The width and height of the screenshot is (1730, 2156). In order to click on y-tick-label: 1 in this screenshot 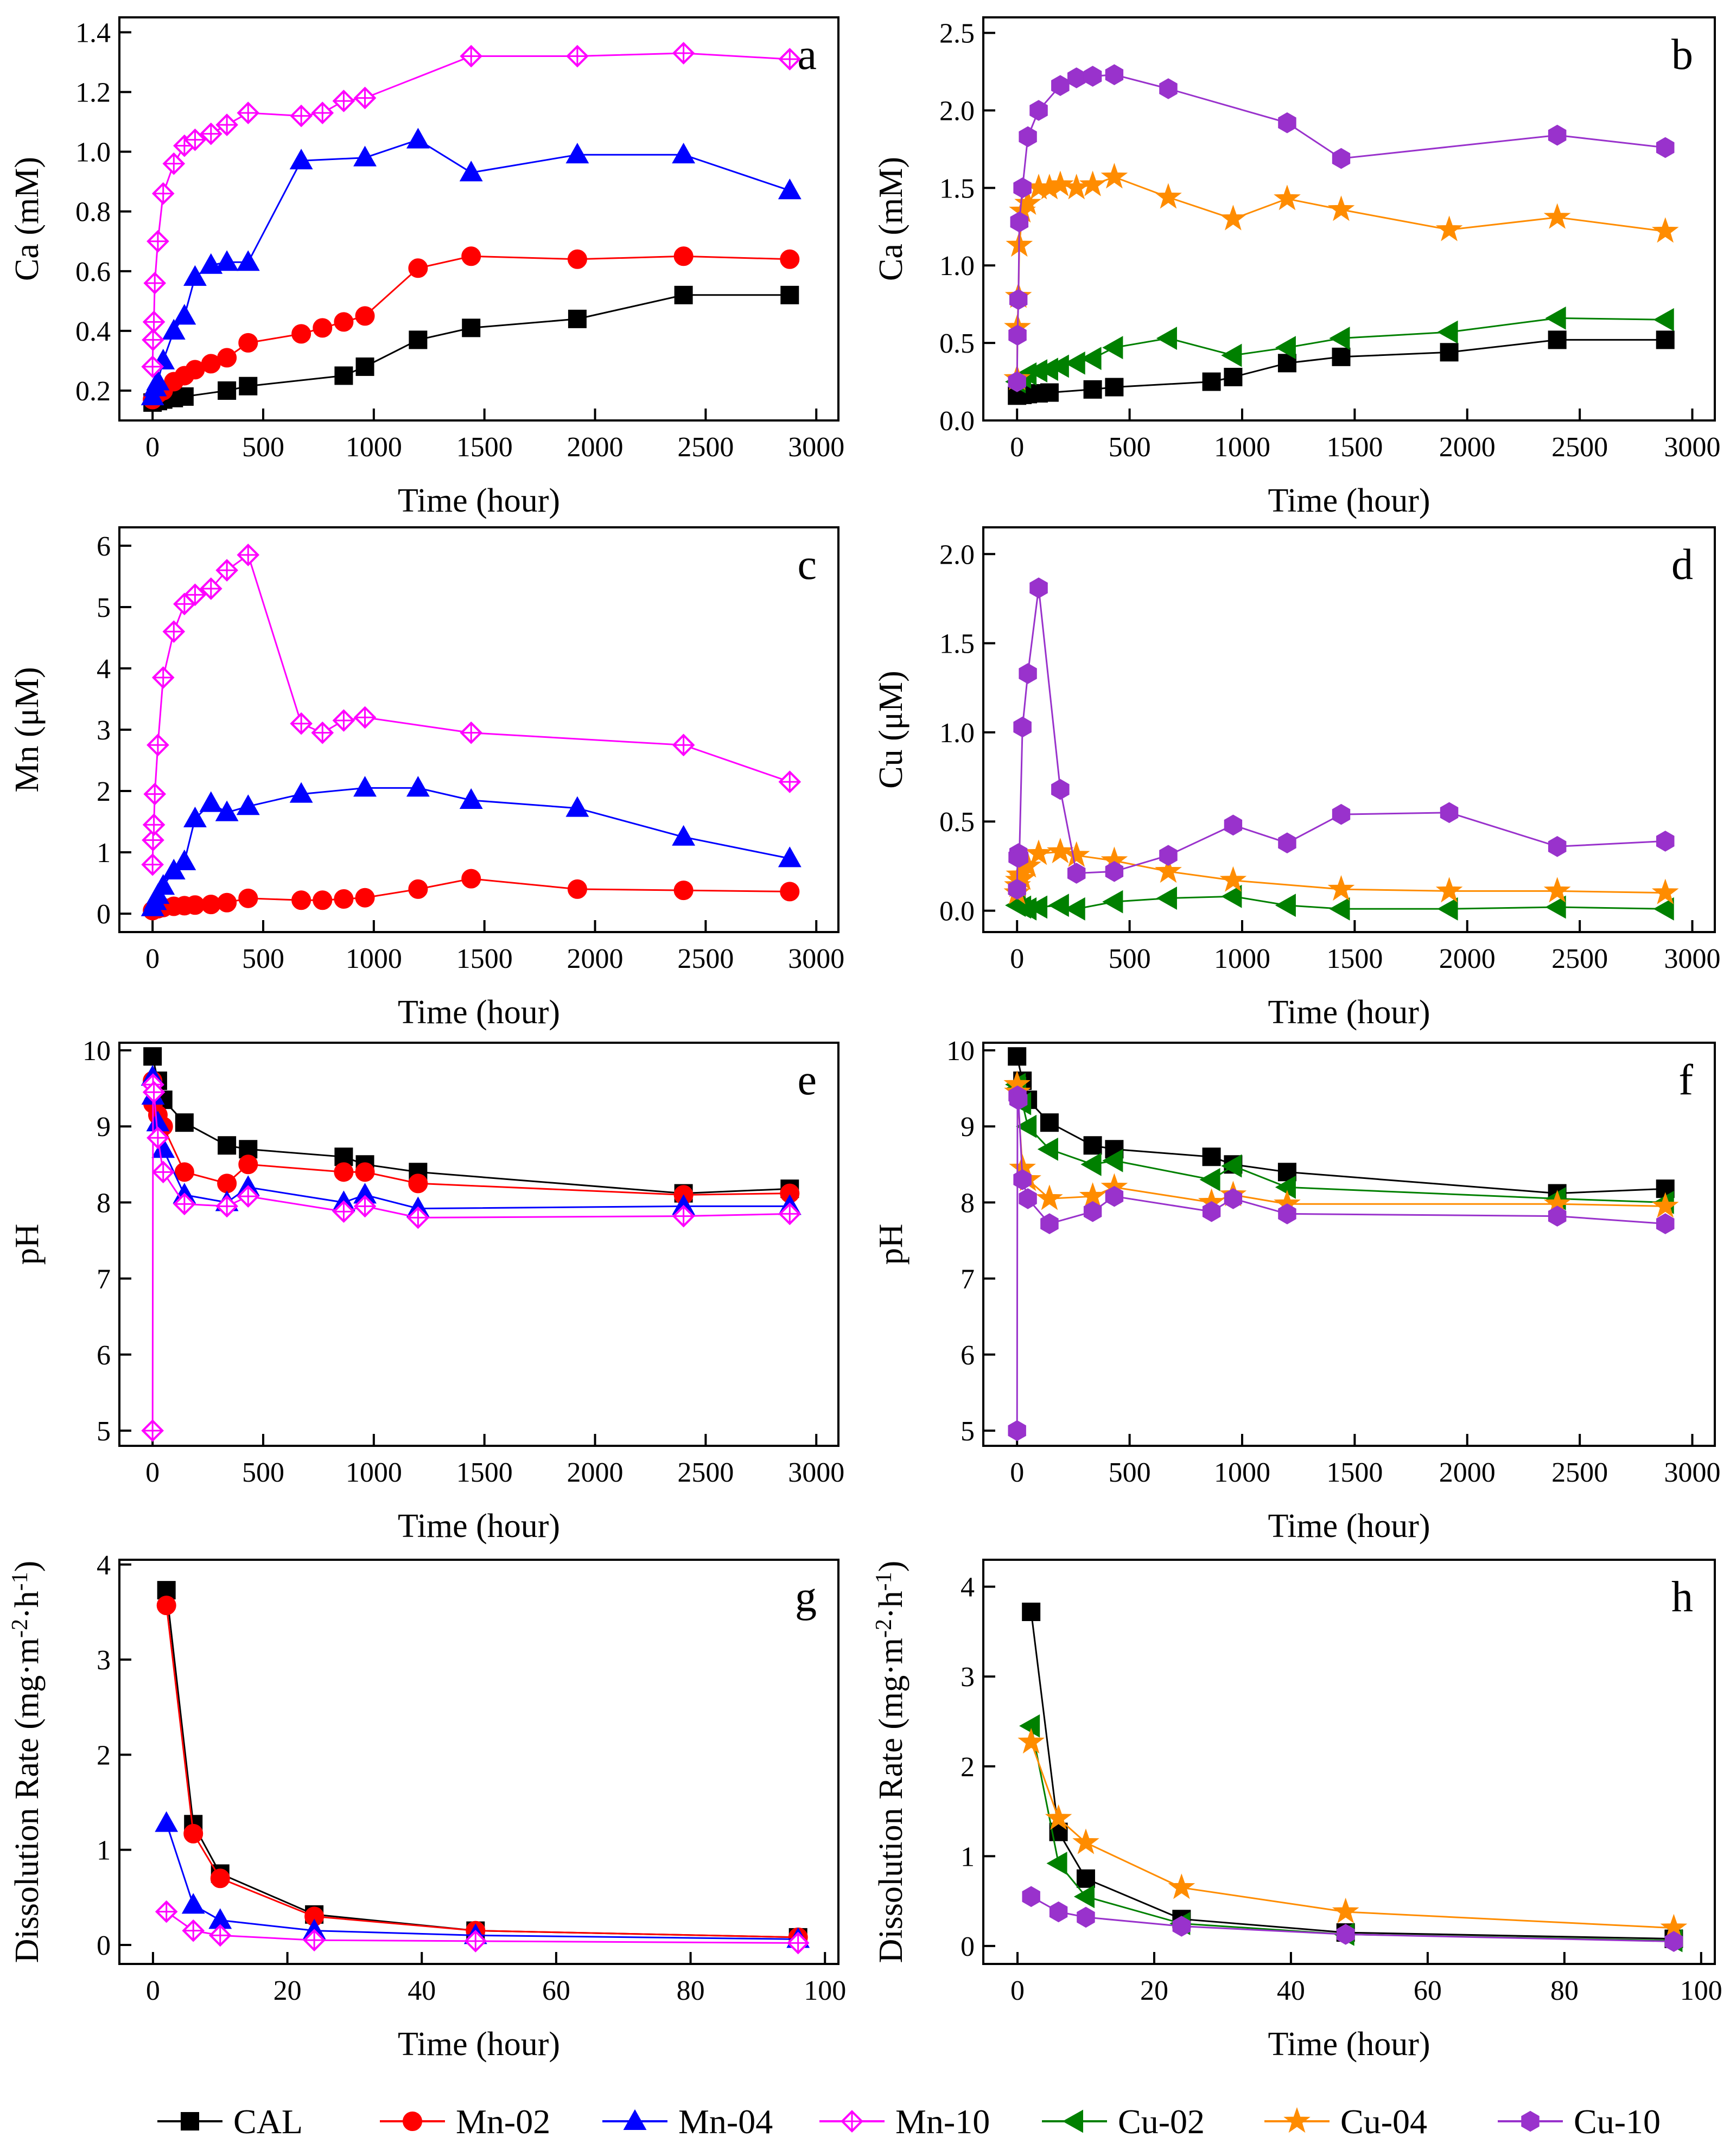, I will do `click(968, 1857)`.